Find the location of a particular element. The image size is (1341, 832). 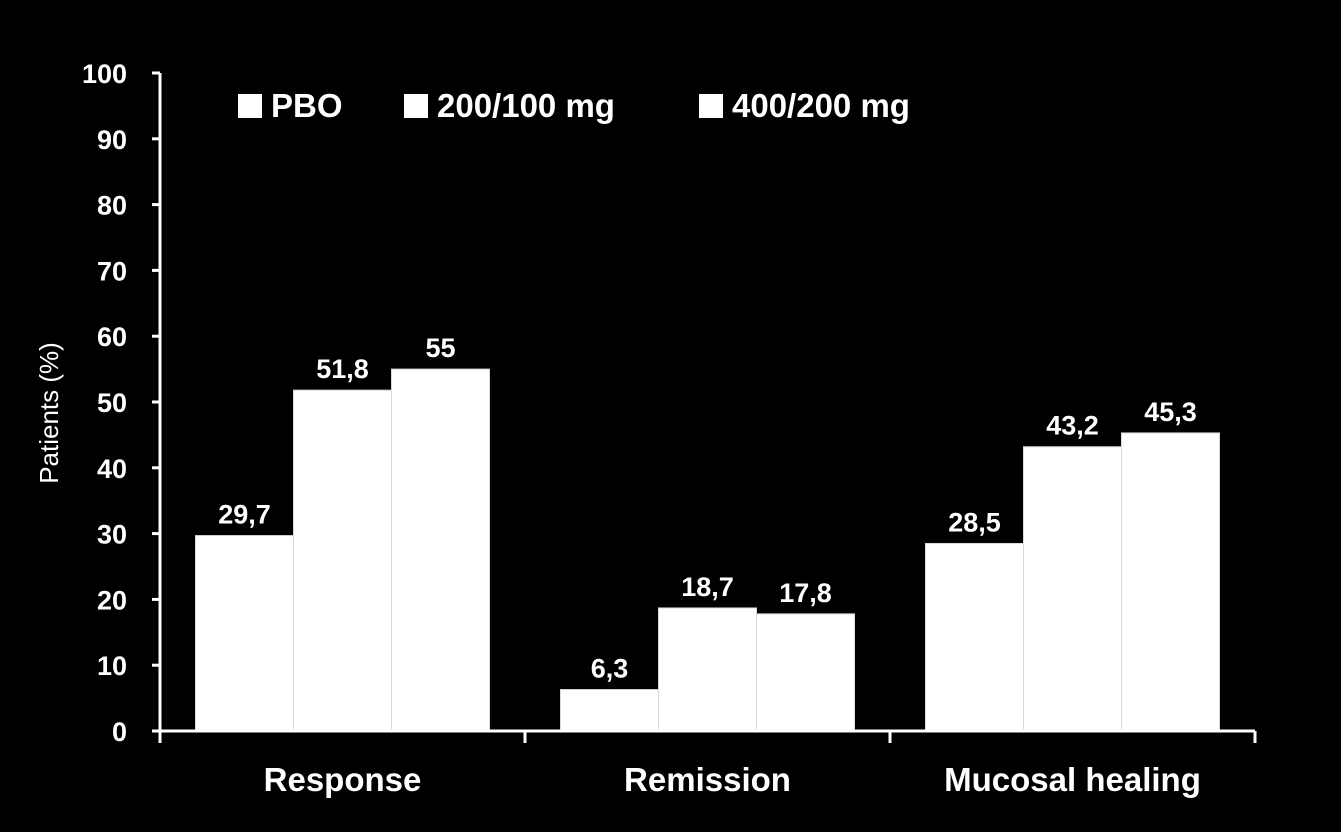

y-tick-label: 20 is located at coordinates (112, 600).